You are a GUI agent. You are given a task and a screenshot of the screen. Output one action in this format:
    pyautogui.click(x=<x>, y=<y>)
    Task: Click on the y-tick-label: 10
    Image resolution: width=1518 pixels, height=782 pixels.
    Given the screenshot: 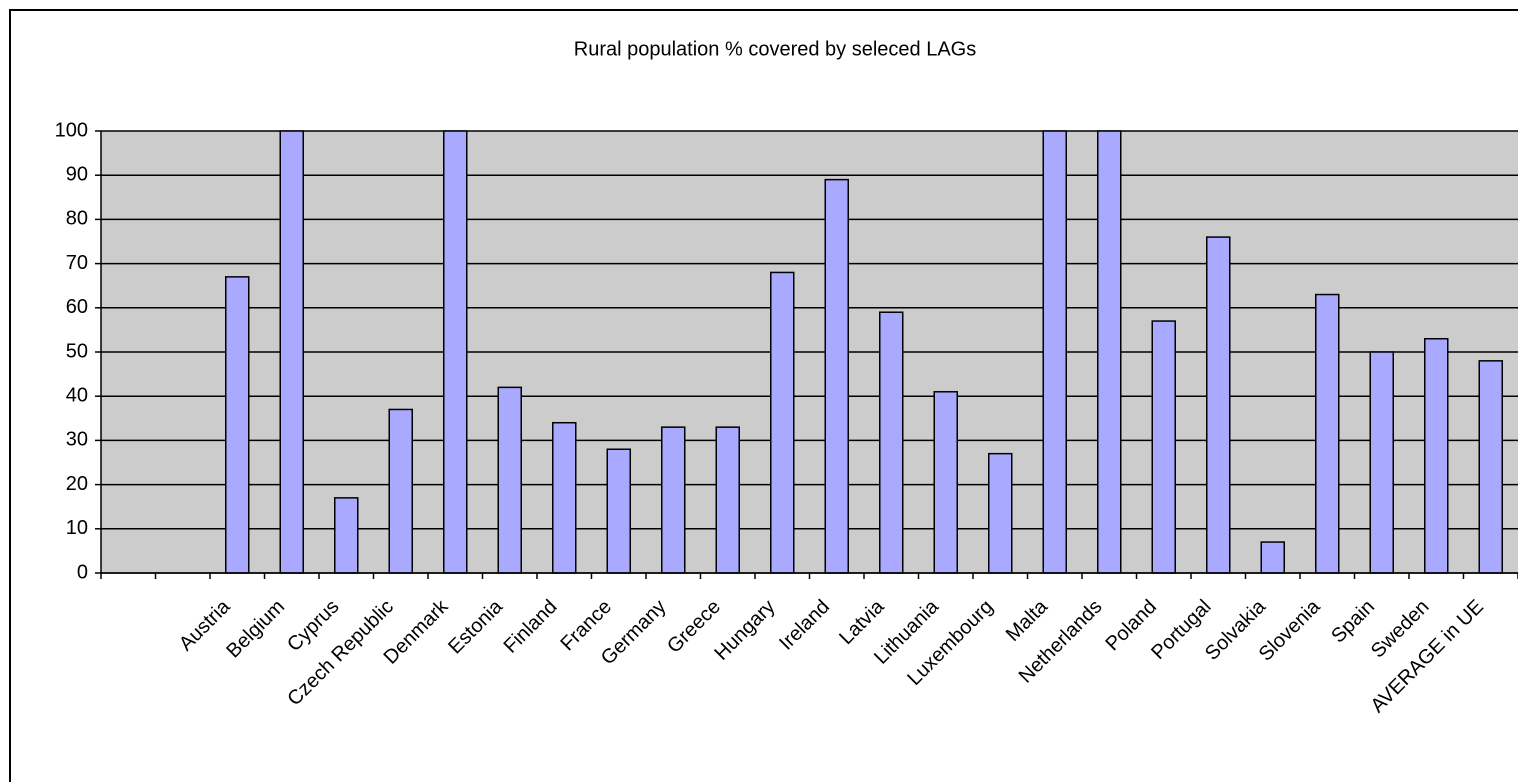 What is the action you would take?
    pyautogui.click(x=77, y=528)
    